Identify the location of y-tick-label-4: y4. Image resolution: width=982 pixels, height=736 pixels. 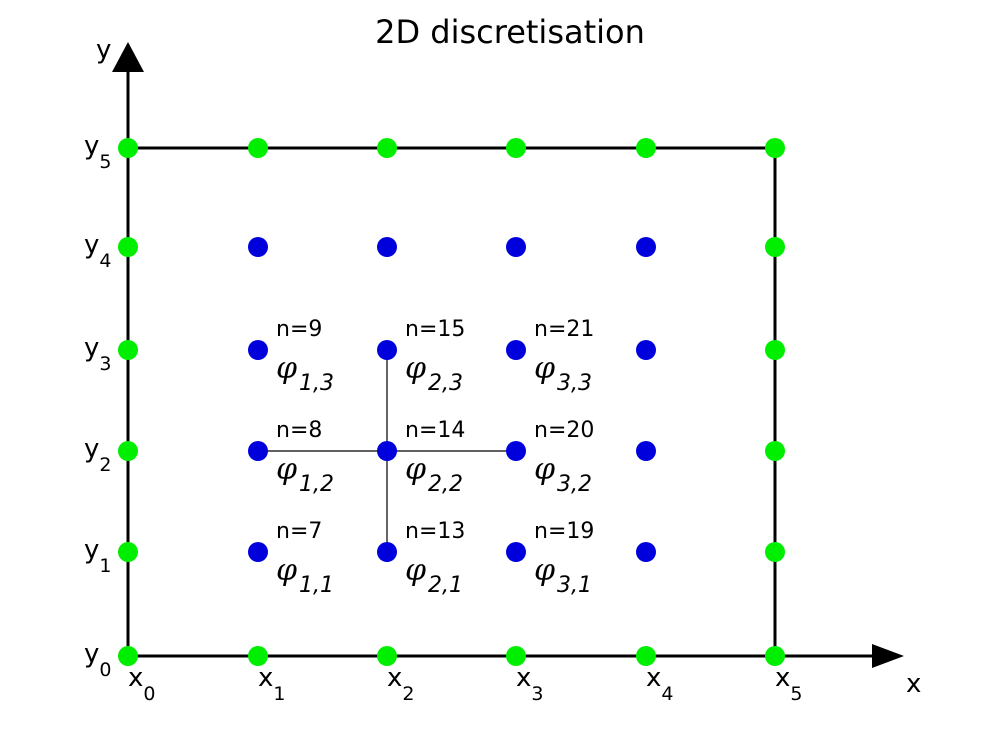
(97, 251).